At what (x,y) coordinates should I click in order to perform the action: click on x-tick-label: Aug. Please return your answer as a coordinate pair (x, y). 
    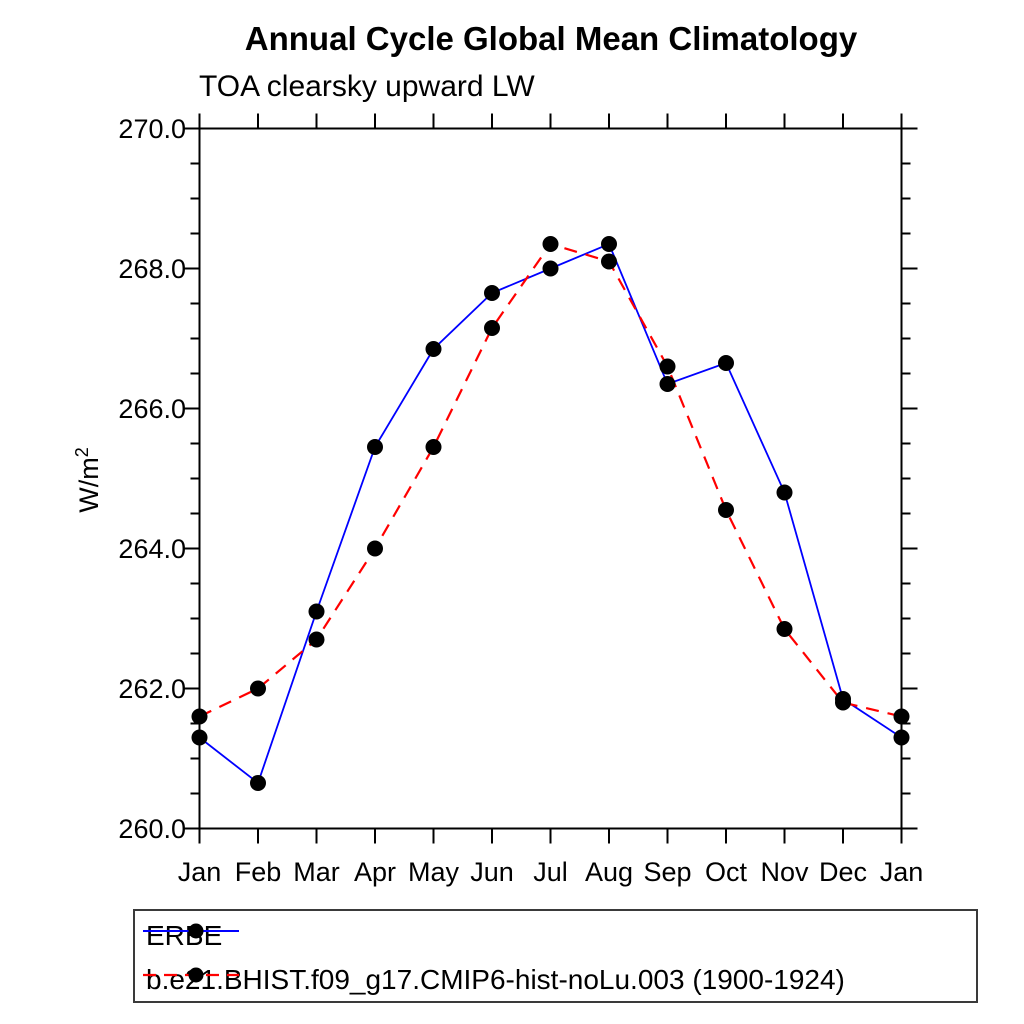
    Looking at the image, I should click on (609, 872).